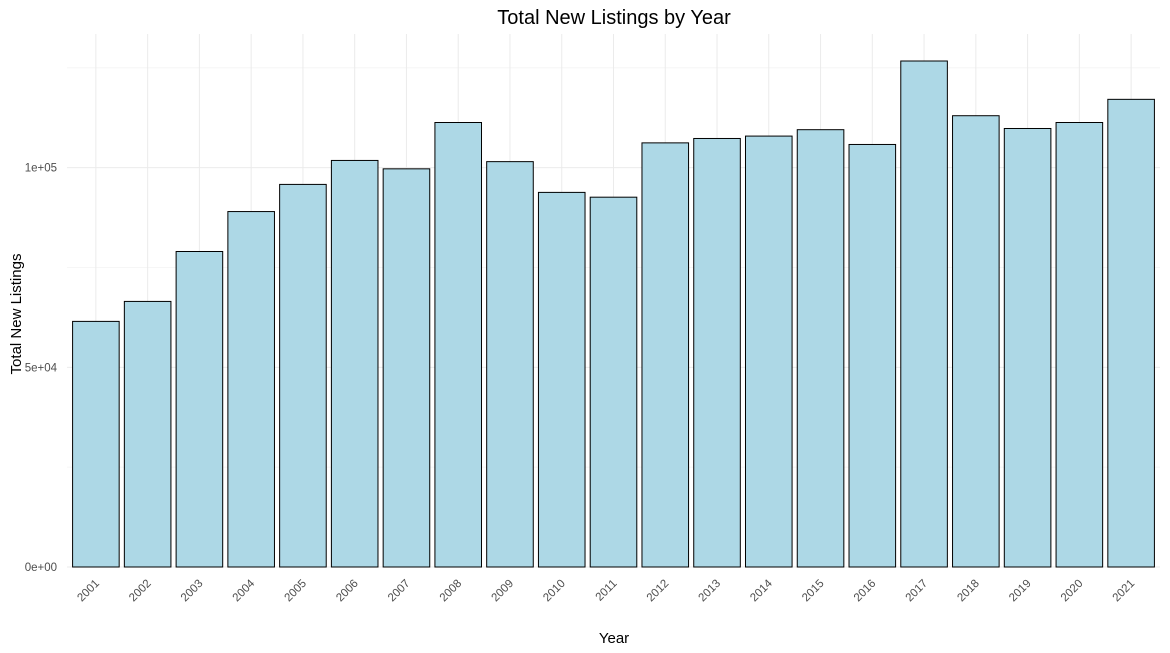 This screenshot has height=653, width=1170. I want to click on bar-2019, so click(1027, 347).